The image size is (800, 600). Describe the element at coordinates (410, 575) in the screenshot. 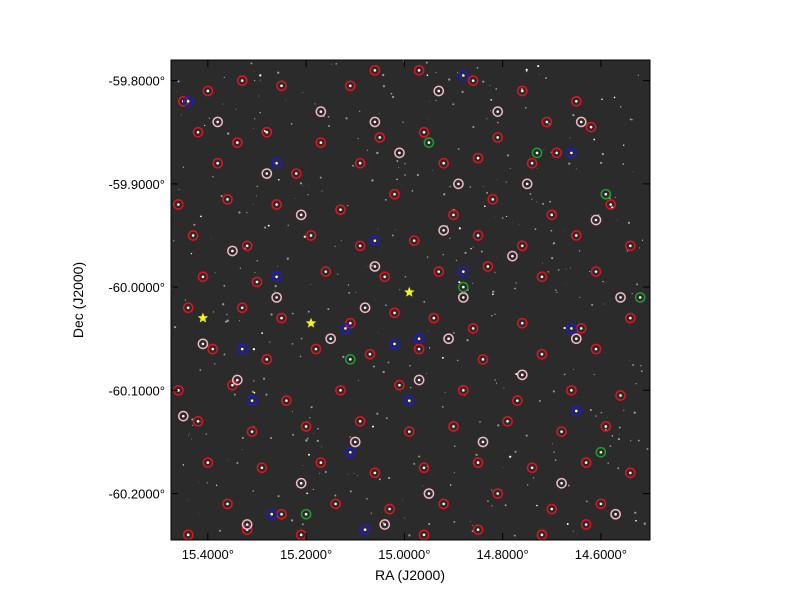

I see `x-axis-label: RA (J2000)` at that location.